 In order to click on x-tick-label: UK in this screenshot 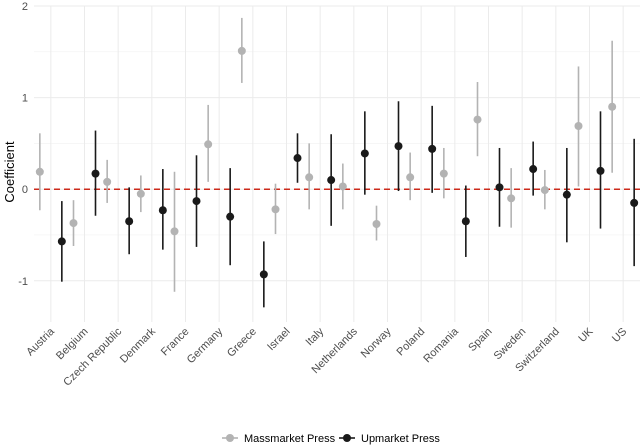, I will do `click(586, 335)`.